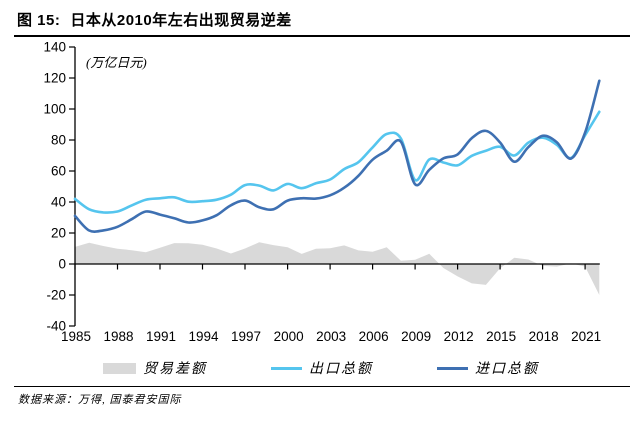 This screenshot has width=644, height=439. I want to click on legend-item-trade-balance: 贸易差额, so click(155, 368).